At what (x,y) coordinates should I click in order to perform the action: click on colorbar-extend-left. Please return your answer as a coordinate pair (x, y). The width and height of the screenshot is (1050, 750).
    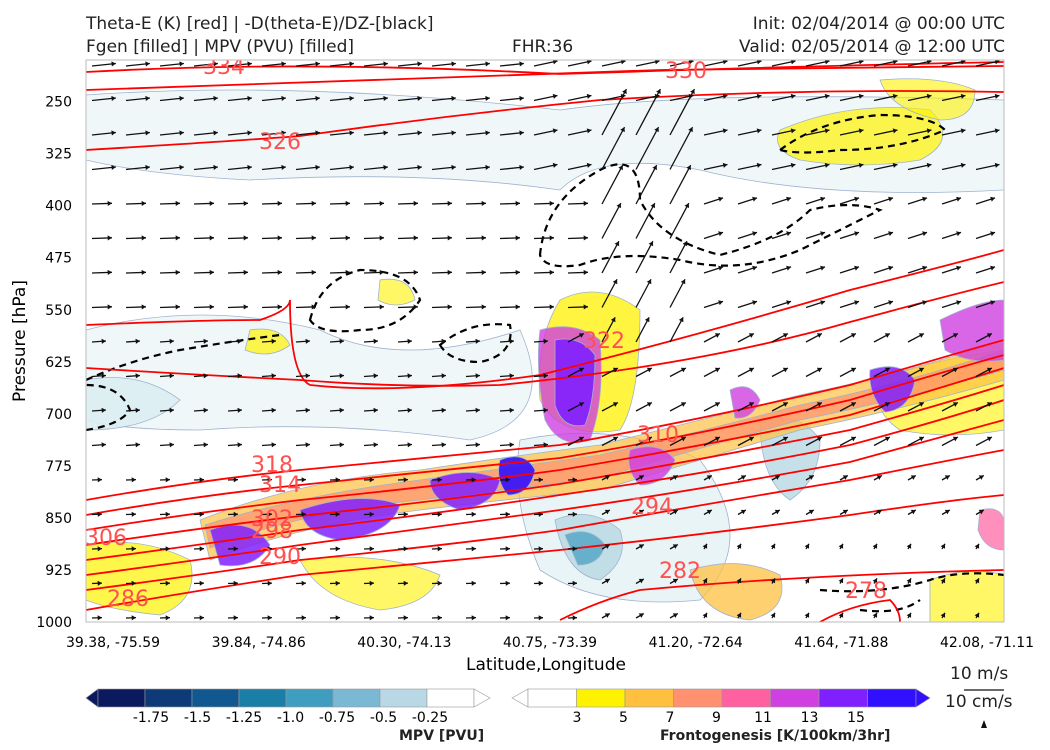
    Looking at the image, I should click on (92, 698).